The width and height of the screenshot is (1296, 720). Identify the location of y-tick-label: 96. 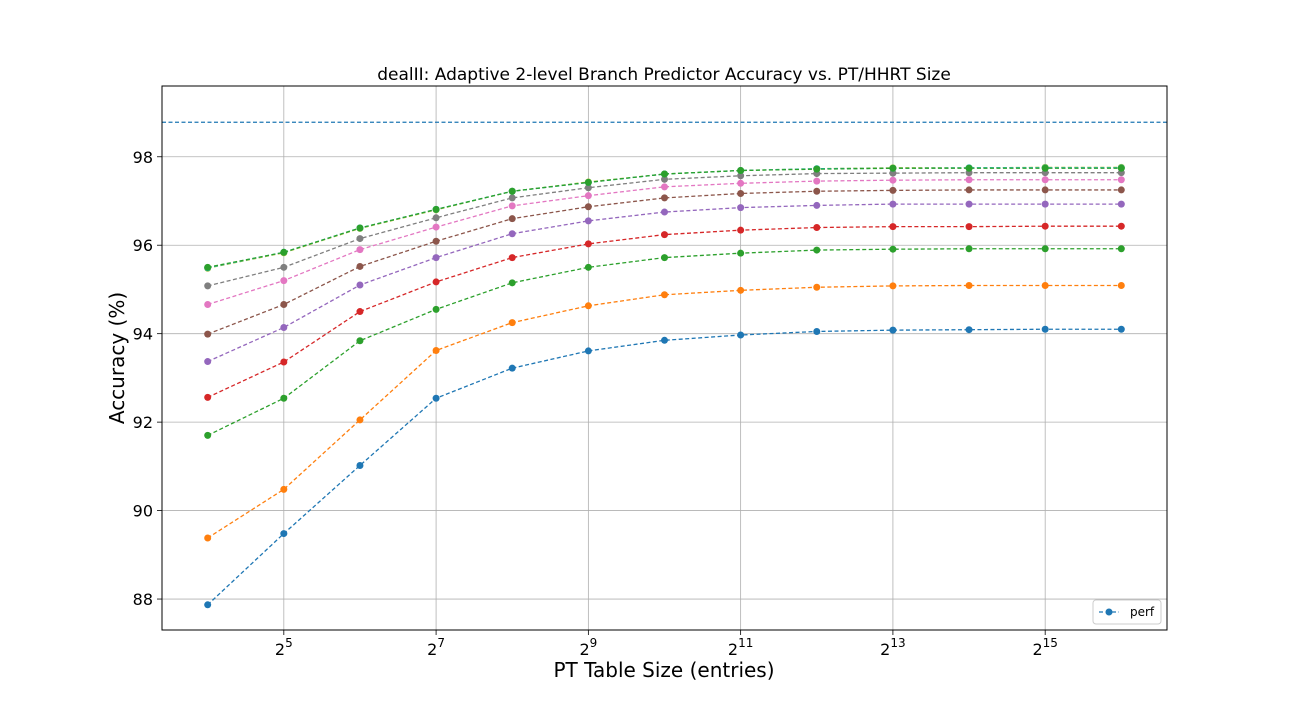
(143, 245).